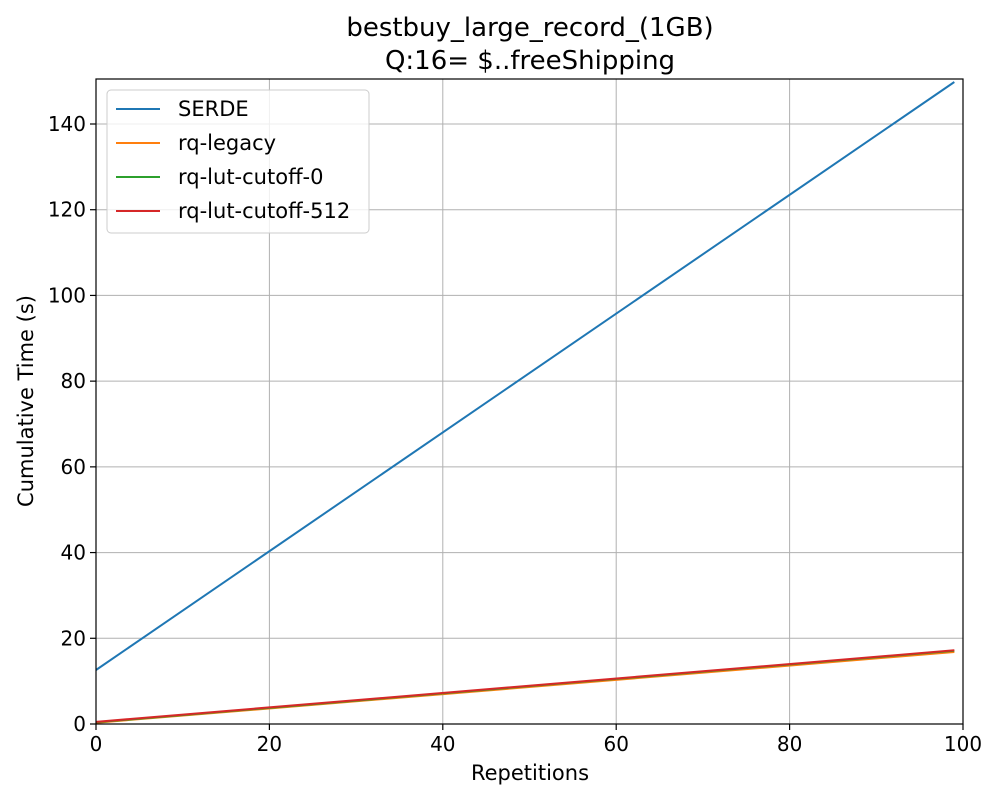  I want to click on x-tick-label: 80, so click(789, 744).